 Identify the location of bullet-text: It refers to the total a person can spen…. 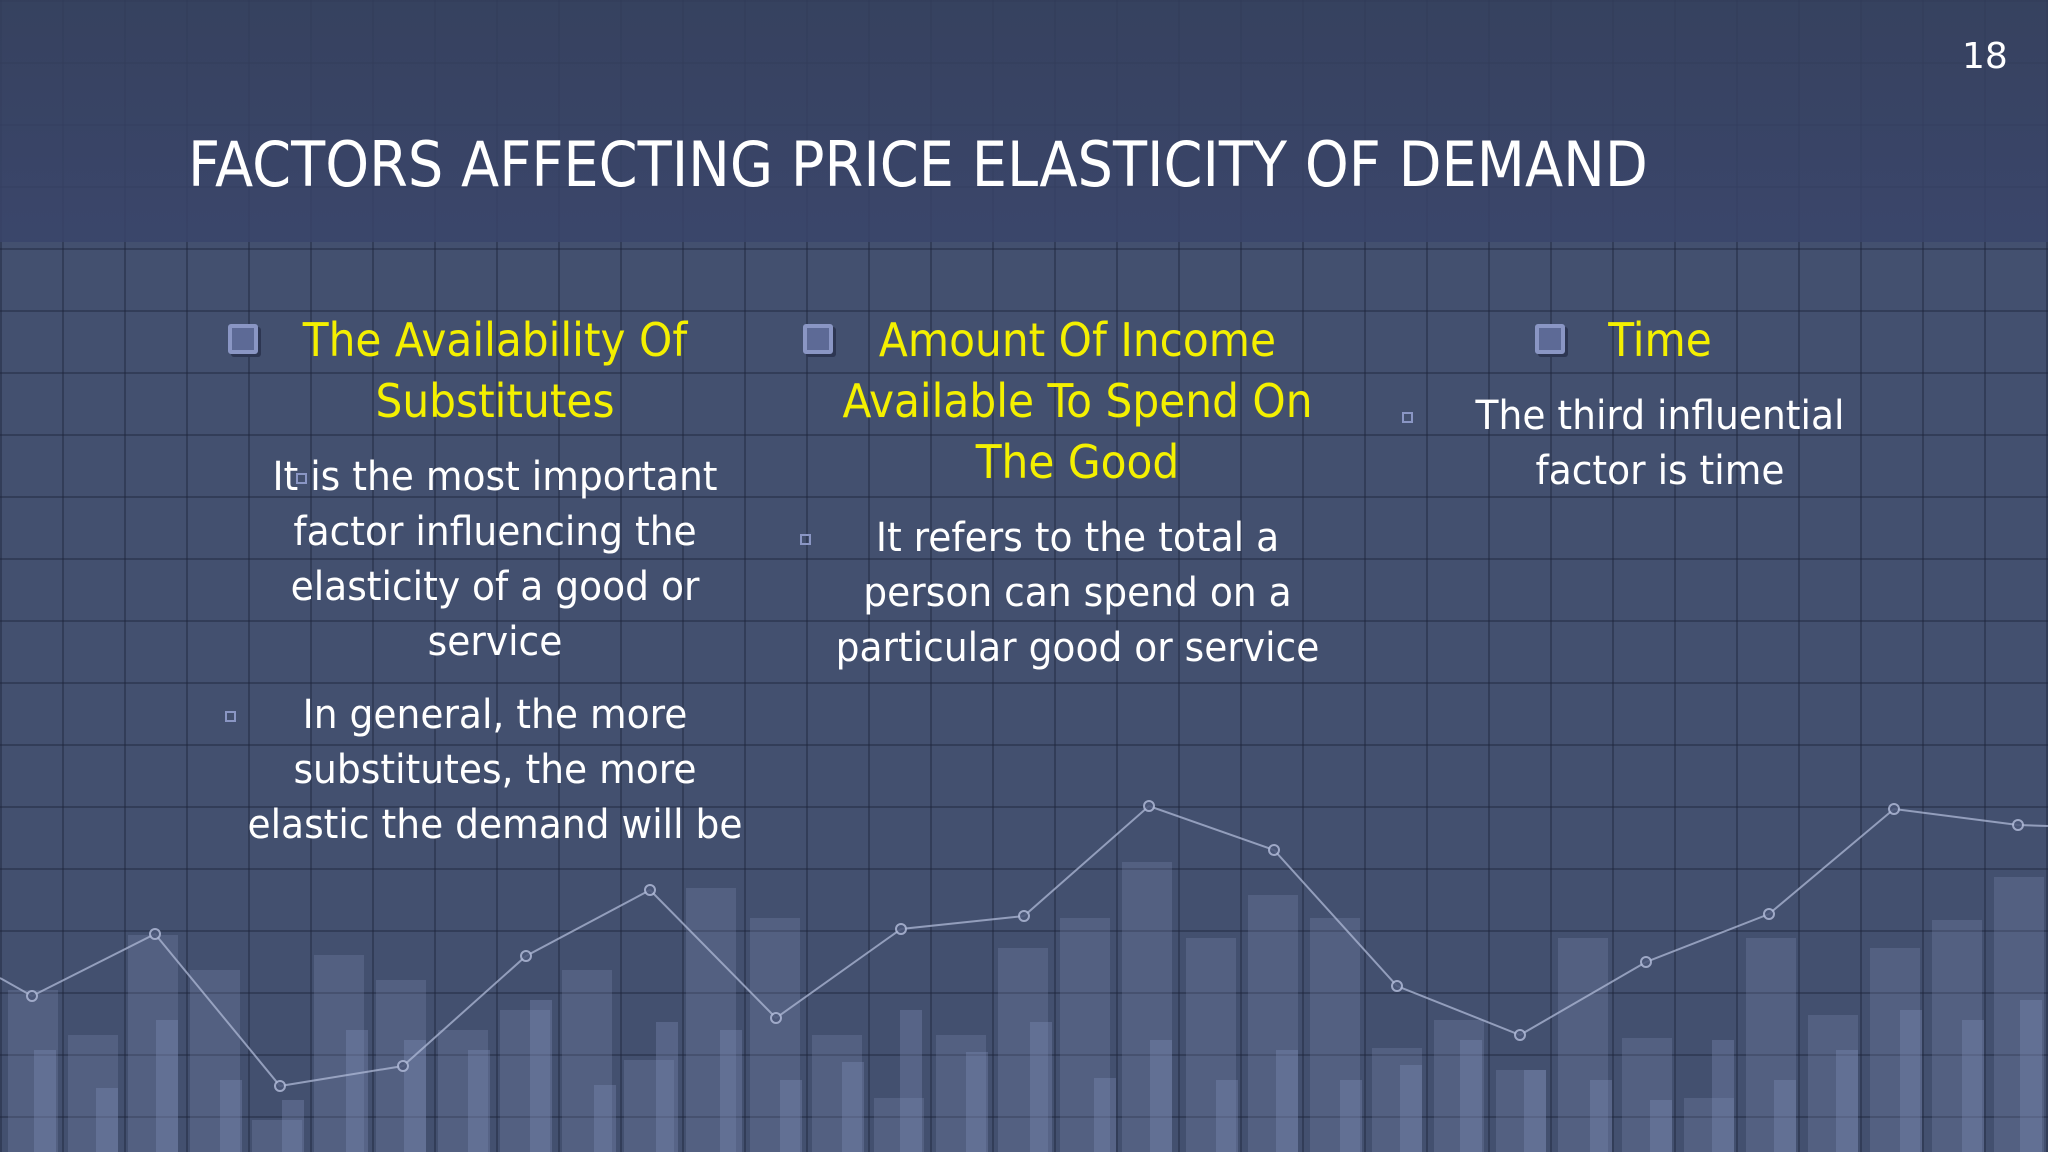
(1077, 593).